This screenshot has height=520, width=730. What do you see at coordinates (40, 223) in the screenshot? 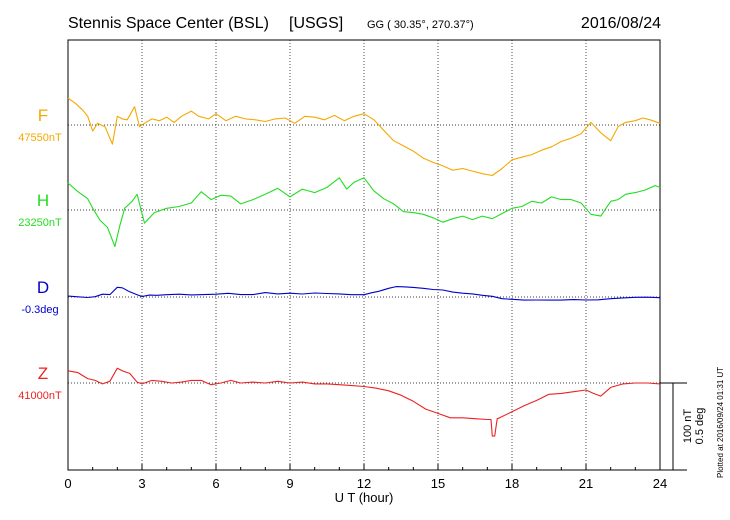
I see `series-baseline-H: 23250nT` at bounding box center [40, 223].